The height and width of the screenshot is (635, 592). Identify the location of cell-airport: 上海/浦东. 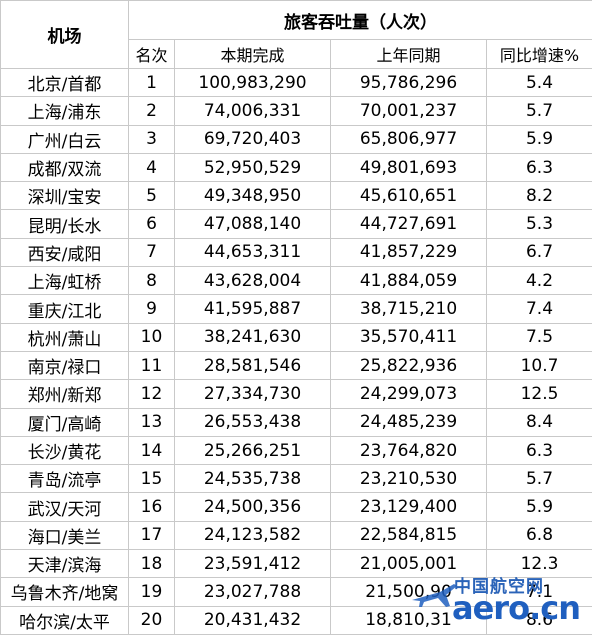
(65, 111).